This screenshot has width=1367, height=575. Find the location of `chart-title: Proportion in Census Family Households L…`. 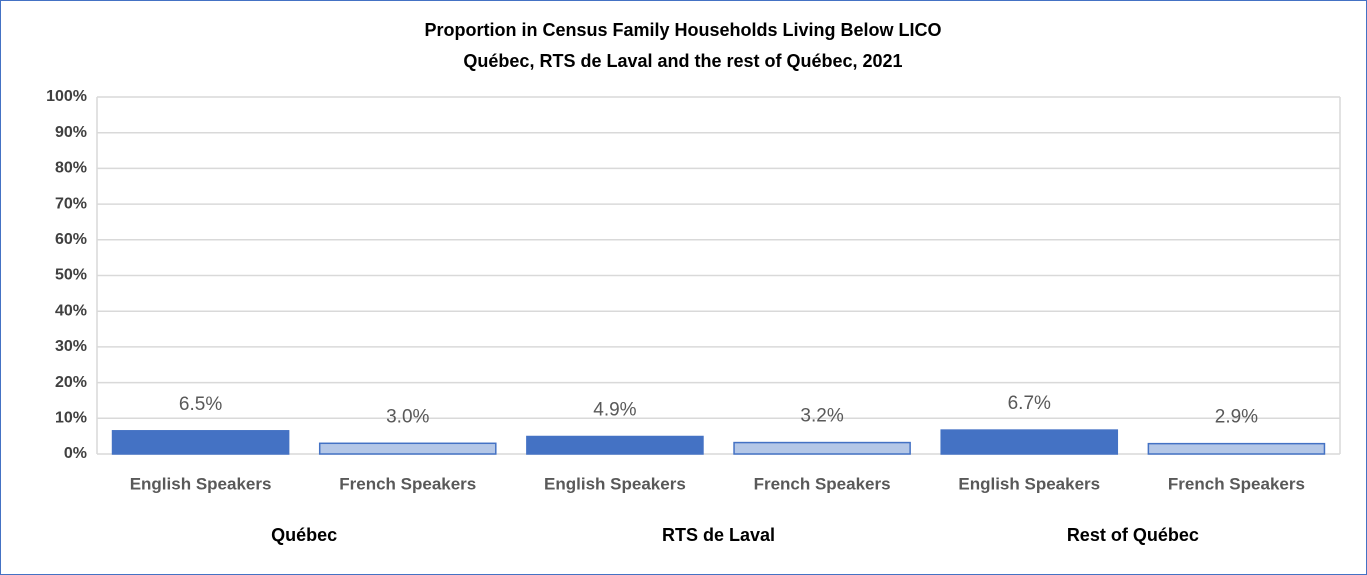

chart-title: Proportion in Census Family Households L… is located at coordinates (682, 30).